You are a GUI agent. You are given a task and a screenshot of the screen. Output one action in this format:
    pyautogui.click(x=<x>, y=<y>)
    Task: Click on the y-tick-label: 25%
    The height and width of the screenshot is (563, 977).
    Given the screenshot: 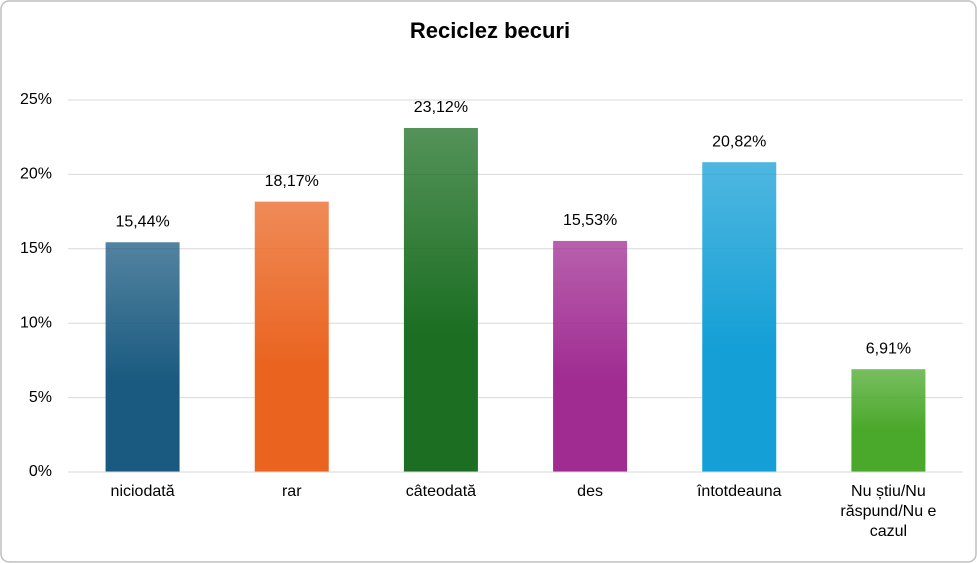 What is the action you would take?
    pyautogui.click(x=36, y=99)
    